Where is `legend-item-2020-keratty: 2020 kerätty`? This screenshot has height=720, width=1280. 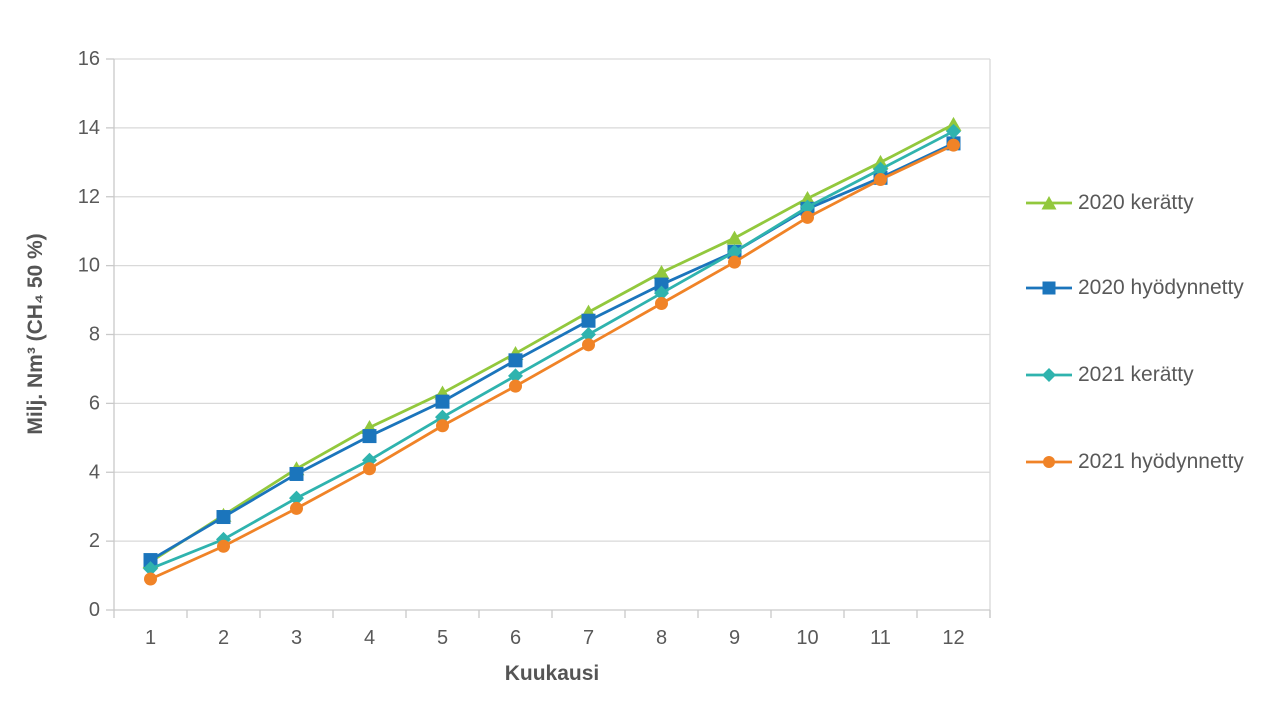
legend-item-2020-keratty: 2020 kerätty is located at coordinates (1110, 203).